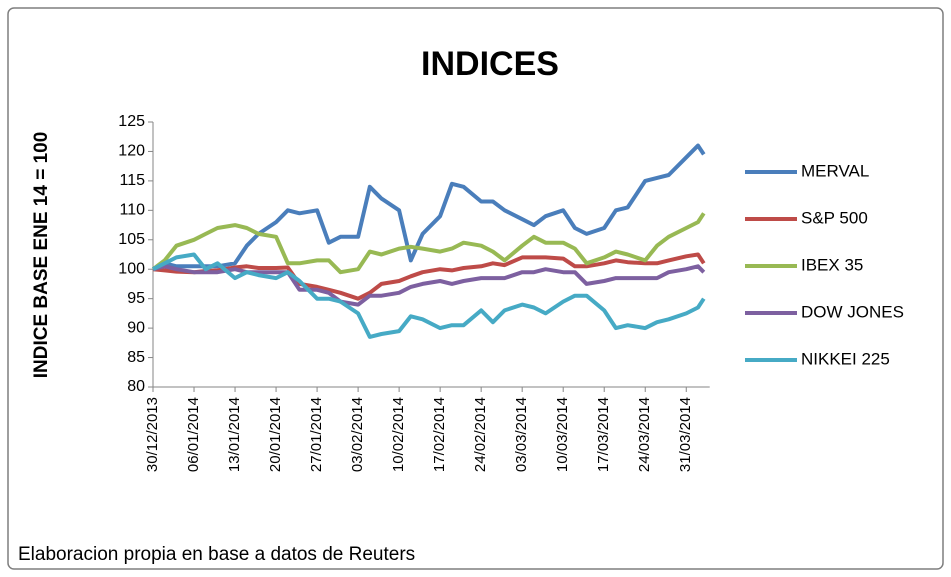  I want to click on y-tick-label: 120, so click(131, 151).